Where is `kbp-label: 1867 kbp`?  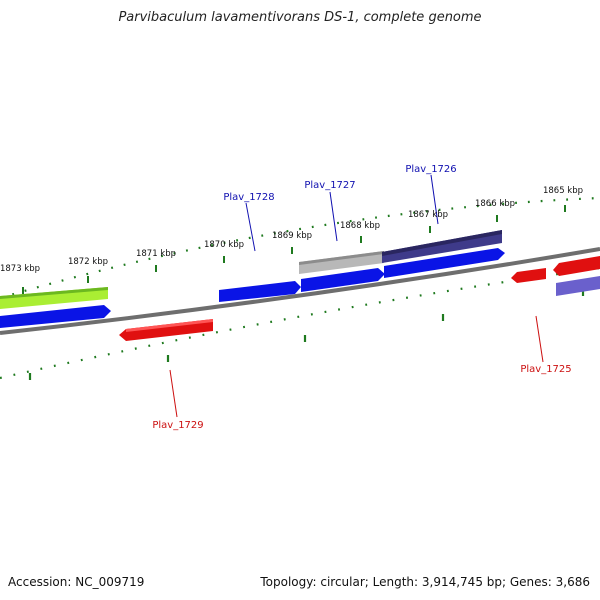 kbp-label: 1867 kbp is located at coordinates (428, 215).